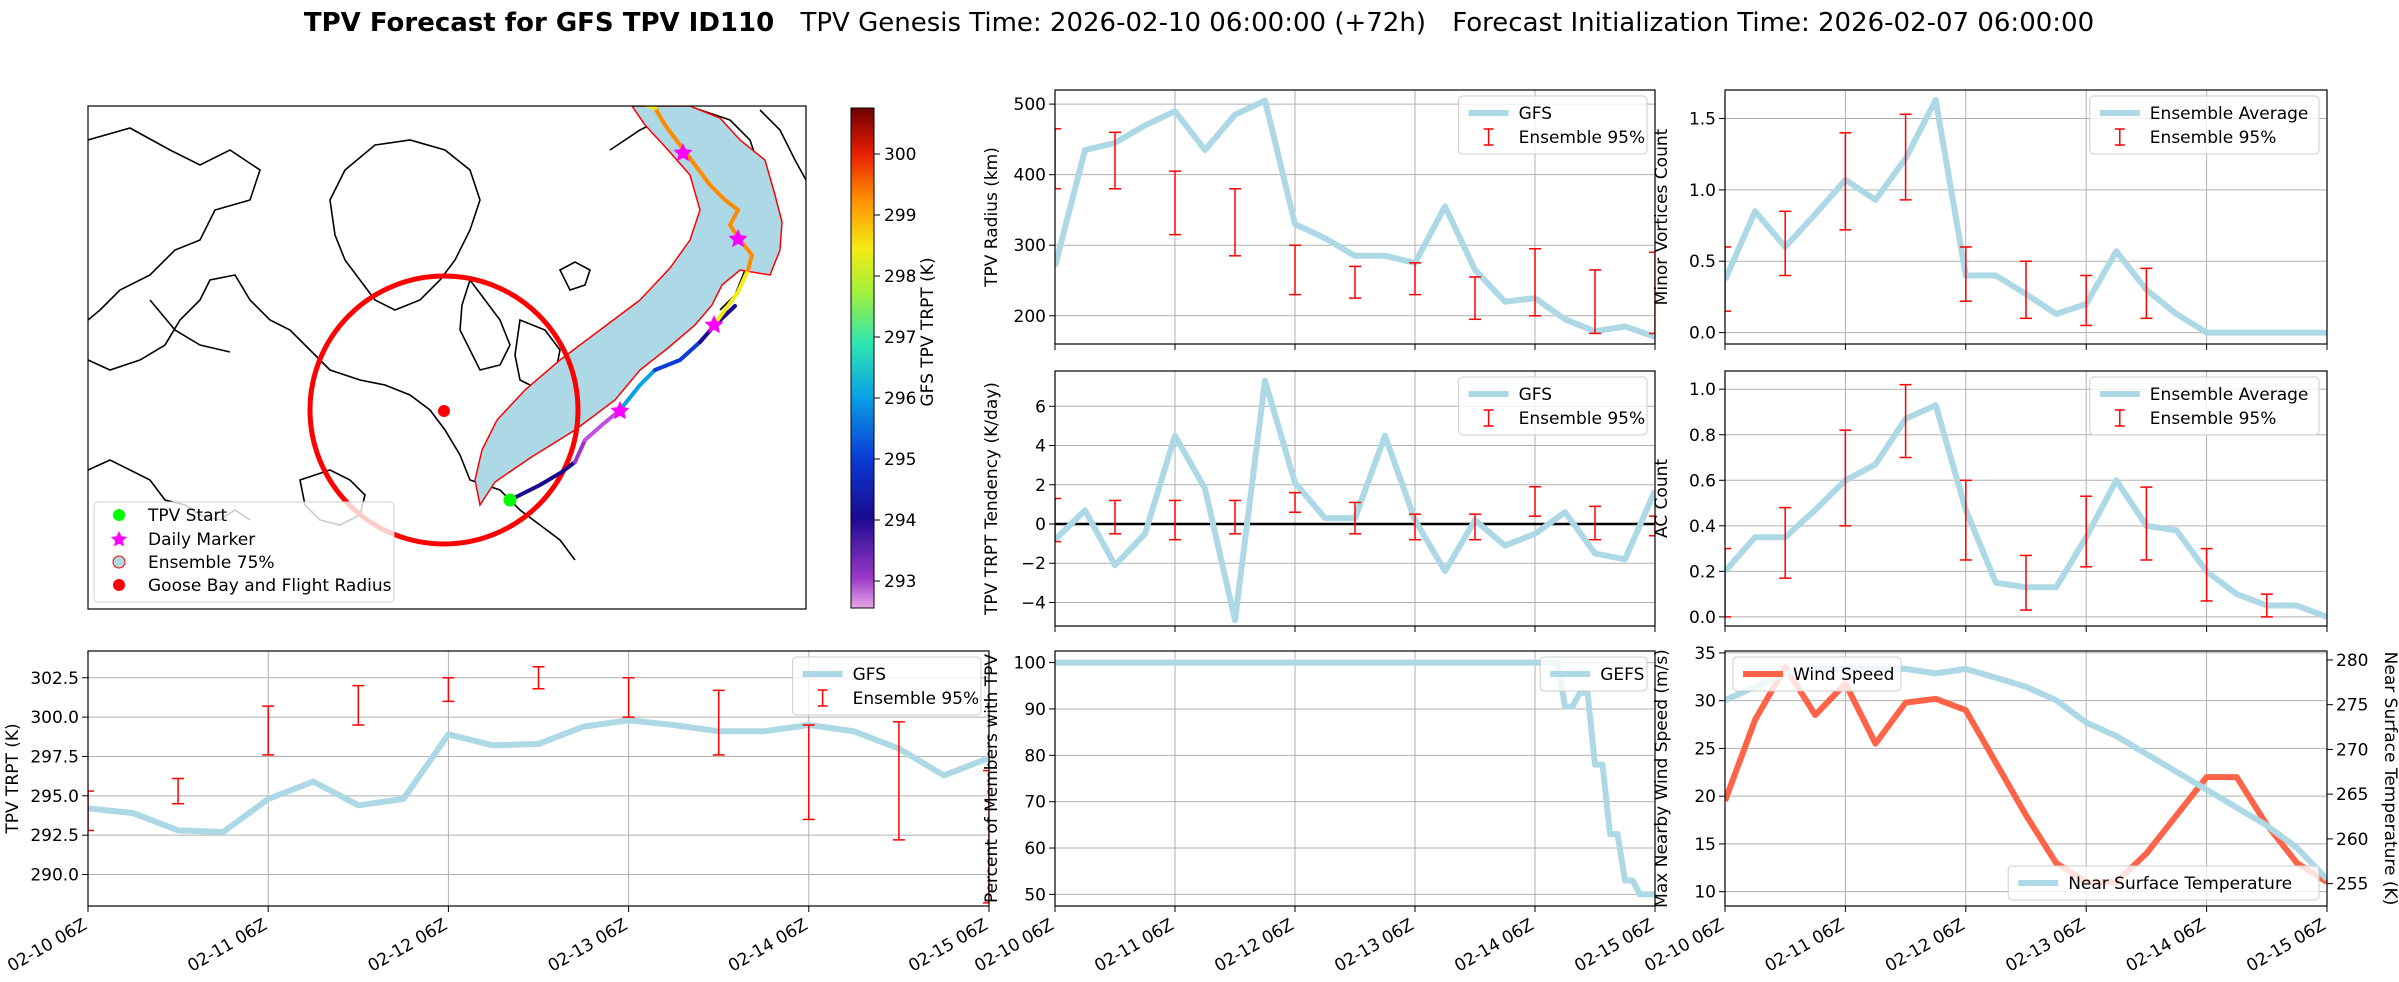 The image size is (2399, 982). I want to click on ensemble-envelope, so click(628, 306).